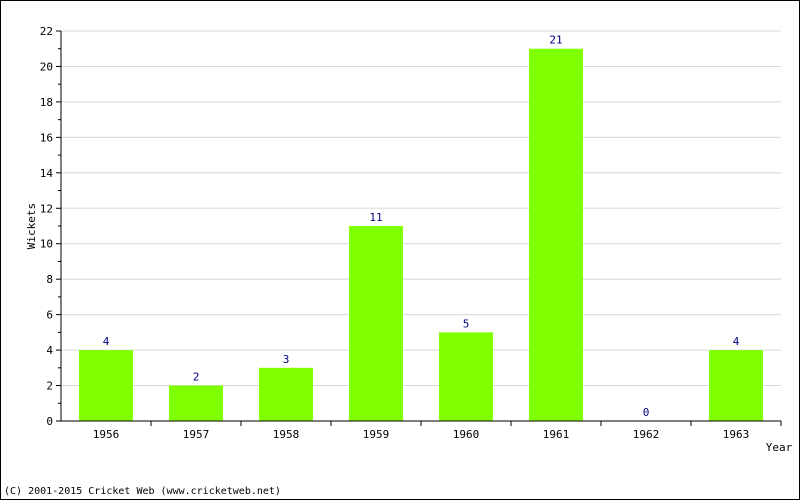  I want to click on y-tick-label: 6, so click(49, 315).